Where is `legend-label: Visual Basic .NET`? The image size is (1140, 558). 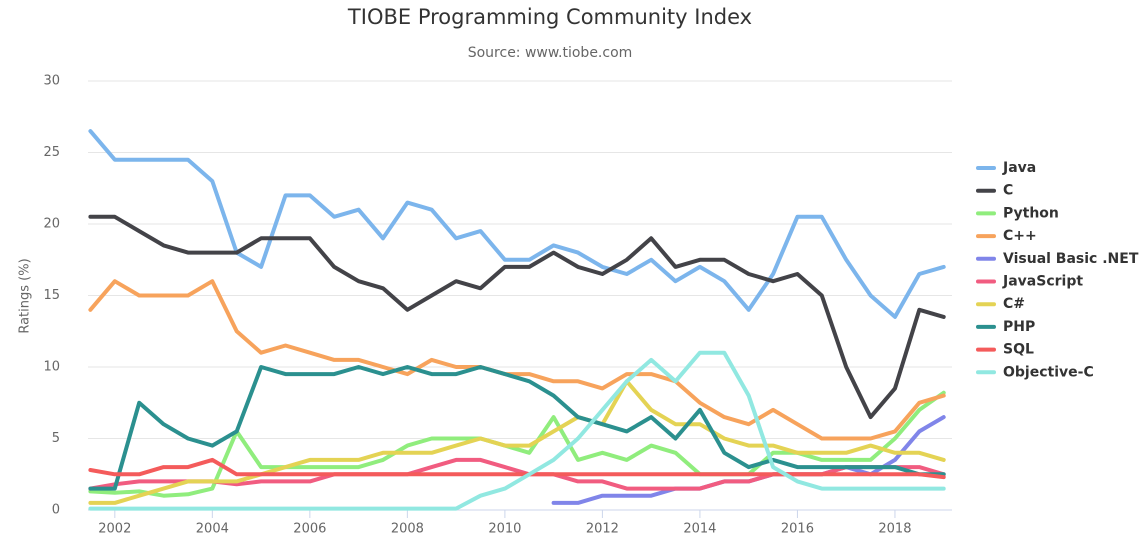
legend-label: Visual Basic .NET is located at coordinates (1071, 259).